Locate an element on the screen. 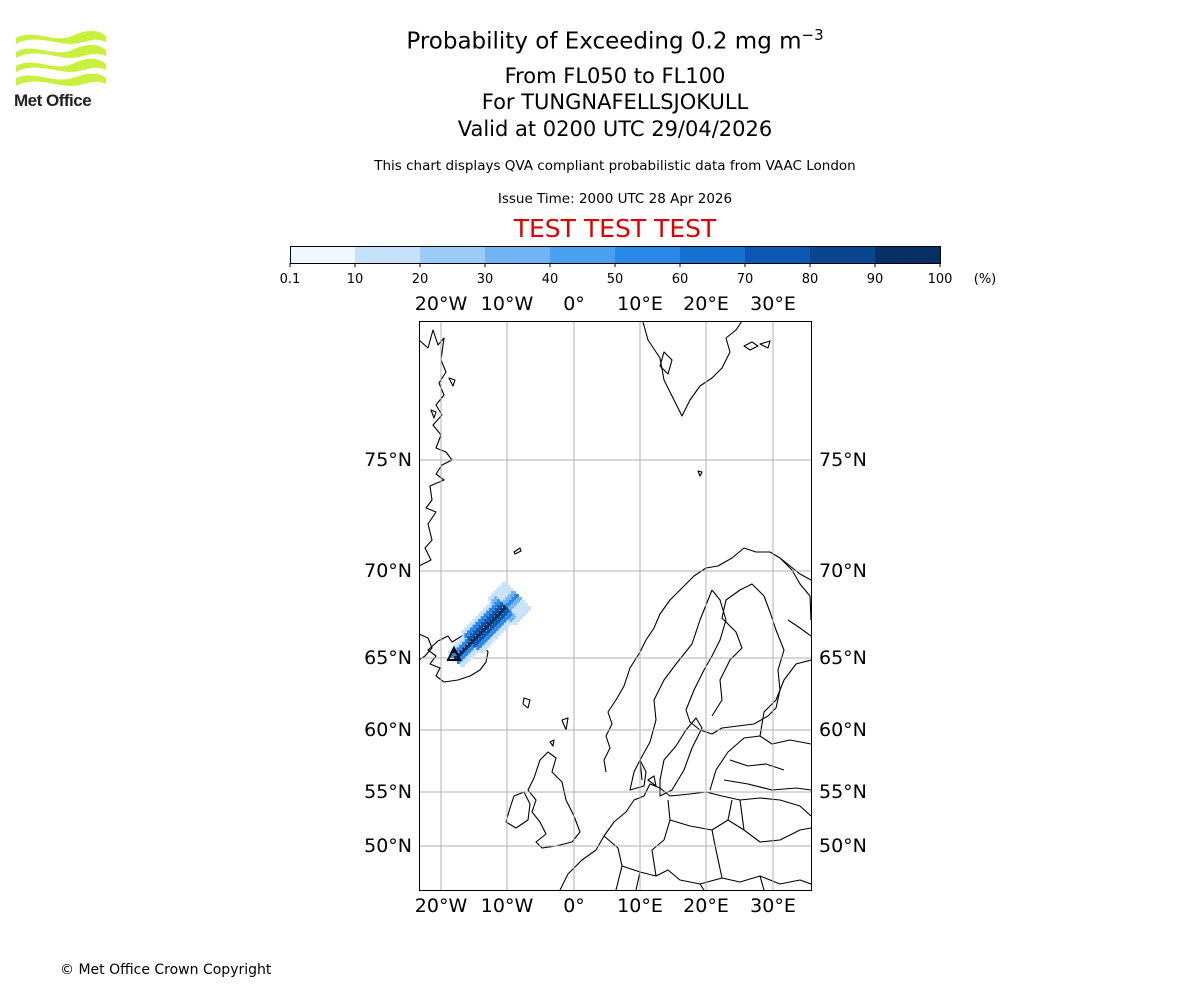  colorbar-tick-label: 70 is located at coordinates (745, 279).